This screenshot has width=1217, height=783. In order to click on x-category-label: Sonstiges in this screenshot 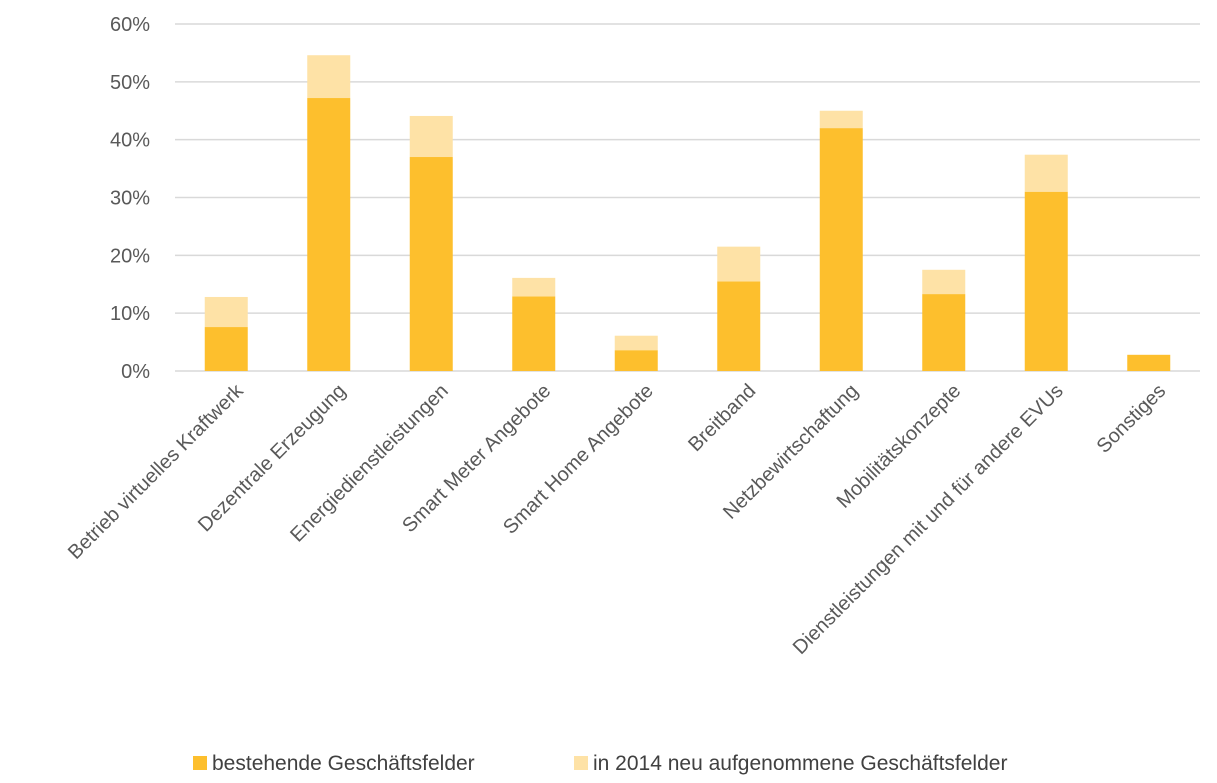, I will do `click(1132, 419)`.